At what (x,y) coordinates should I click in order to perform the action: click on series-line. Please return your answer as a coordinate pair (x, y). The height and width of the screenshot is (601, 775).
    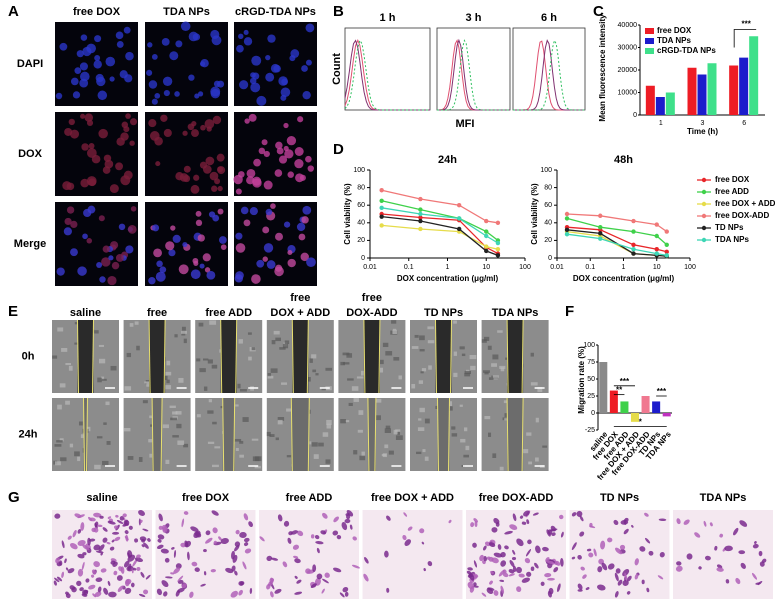
    Looking at the image, I should click on (439, 206).